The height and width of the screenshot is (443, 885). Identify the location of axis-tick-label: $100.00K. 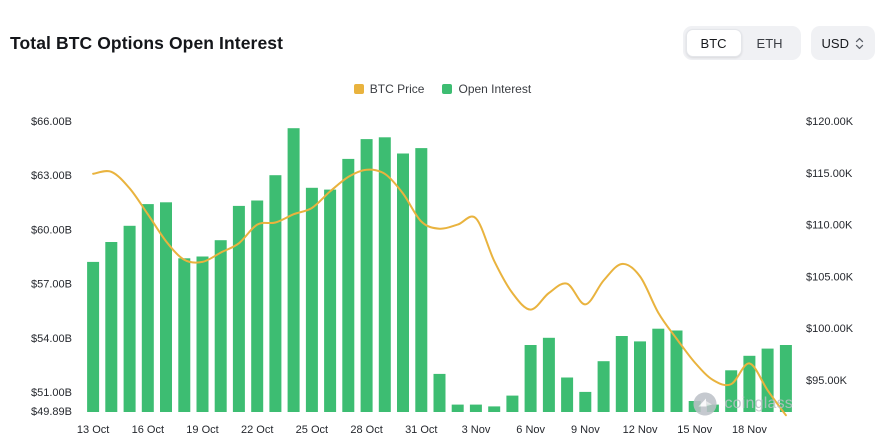
(830, 329).